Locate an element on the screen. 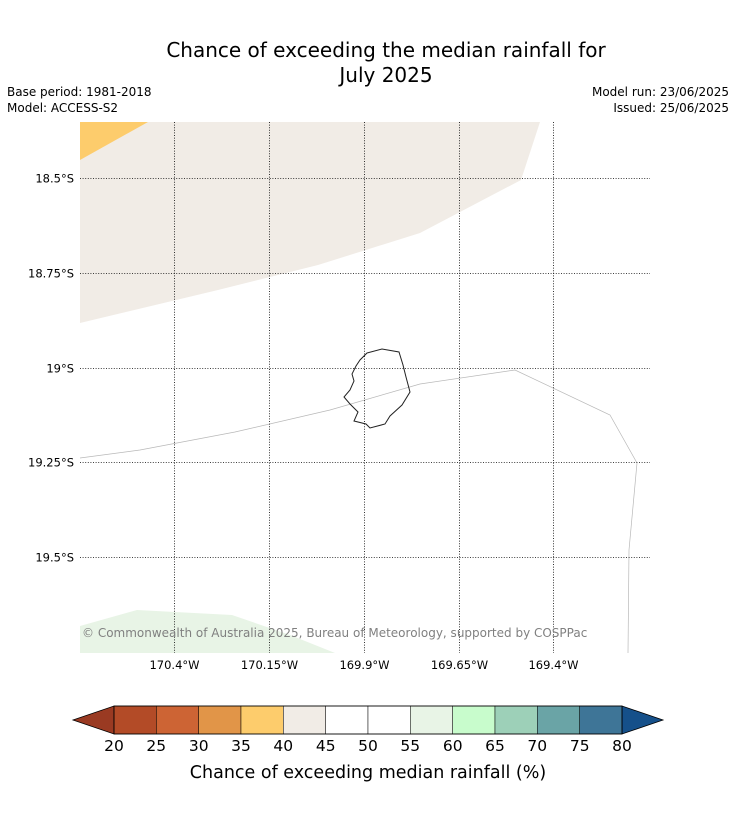 The image size is (736, 816). colorbar-under-arrow is located at coordinates (93, 720).